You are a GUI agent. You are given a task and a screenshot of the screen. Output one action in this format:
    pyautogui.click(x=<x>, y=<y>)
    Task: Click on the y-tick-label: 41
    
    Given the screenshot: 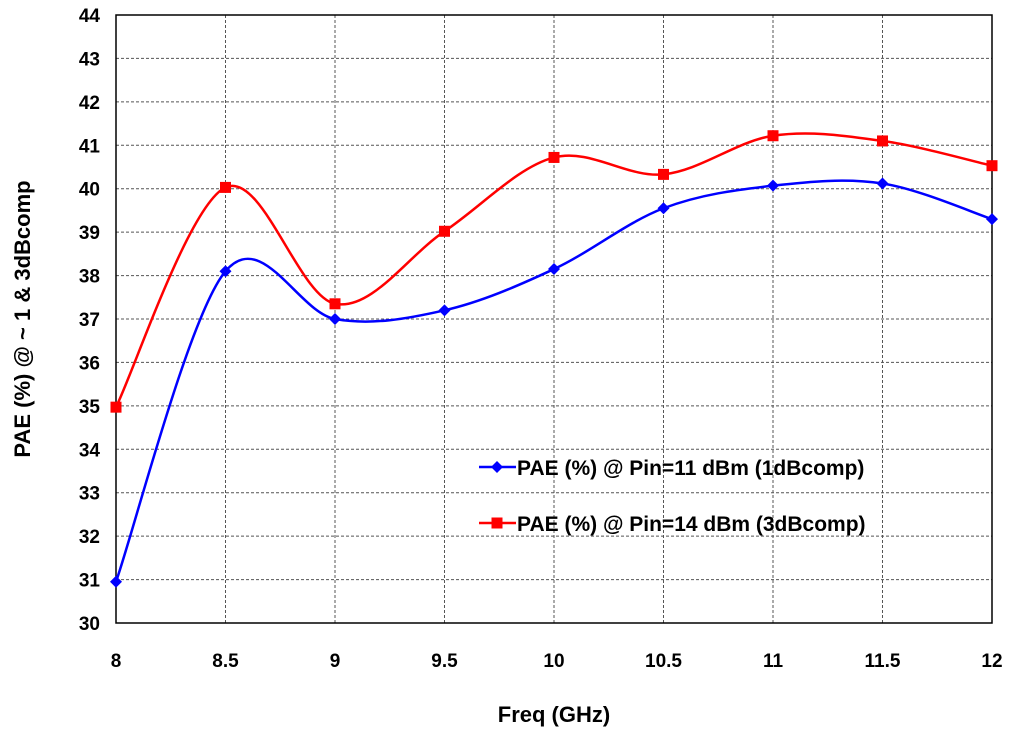 What is the action you would take?
    pyautogui.click(x=90, y=146)
    